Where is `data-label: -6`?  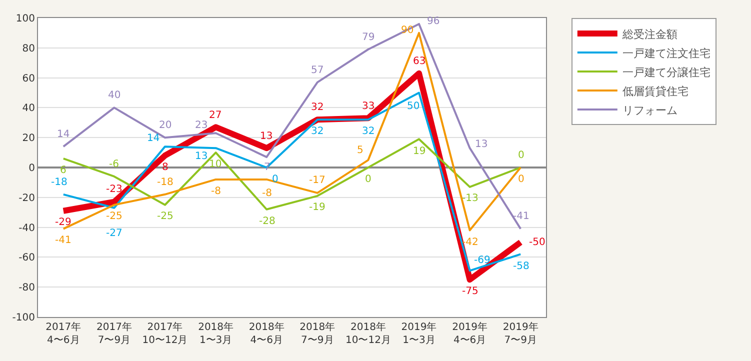
data-label: -6 is located at coordinates (114, 164).